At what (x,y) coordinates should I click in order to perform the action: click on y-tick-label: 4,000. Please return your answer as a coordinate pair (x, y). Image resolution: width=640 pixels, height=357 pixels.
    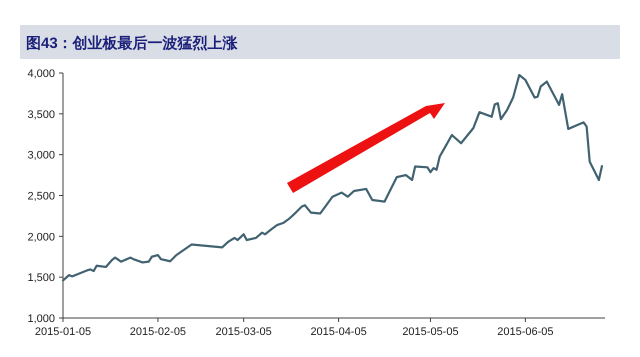
    Looking at the image, I should click on (41, 74).